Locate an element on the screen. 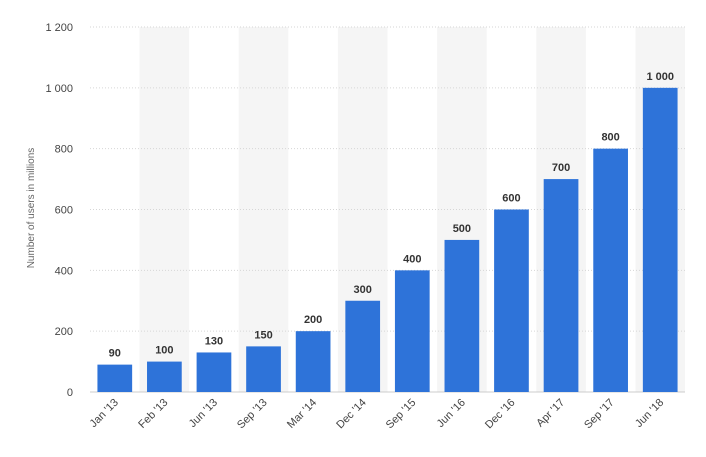 This screenshot has width=706, height=457. x-tick-label: Dec '14 is located at coordinates (351, 414).